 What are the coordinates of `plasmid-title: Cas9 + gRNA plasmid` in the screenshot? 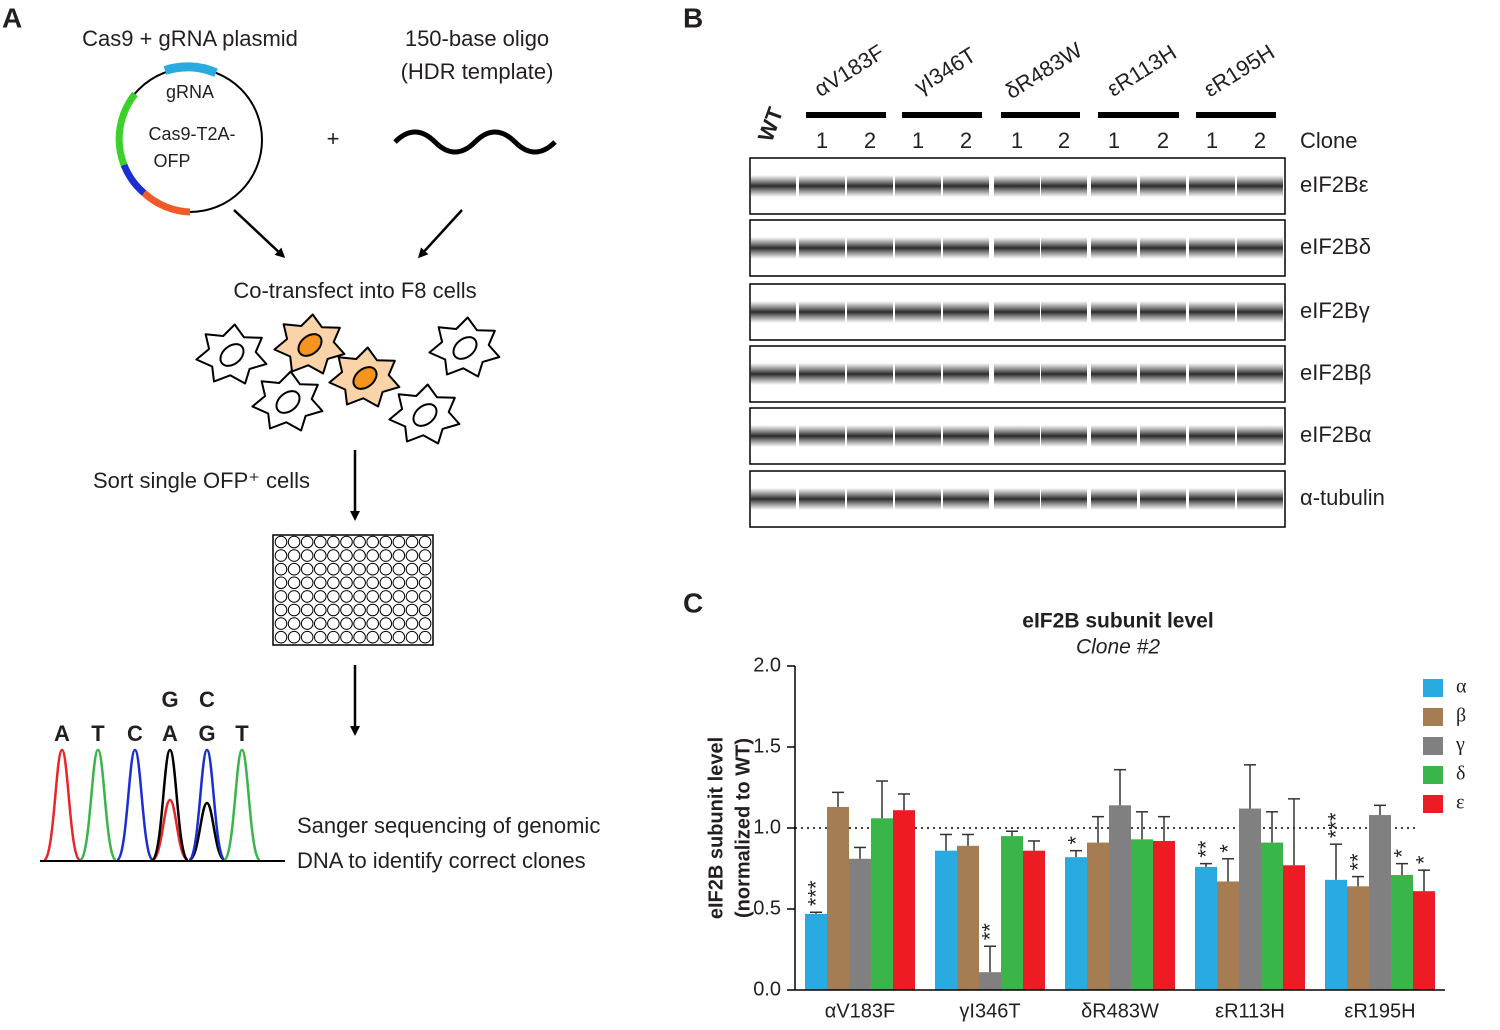 It's located at (190, 38).